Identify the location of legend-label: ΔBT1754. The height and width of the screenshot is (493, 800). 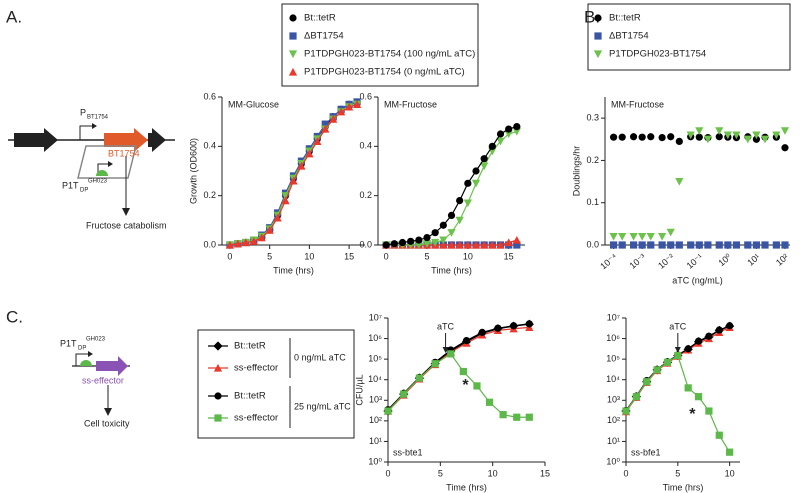
(629, 36).